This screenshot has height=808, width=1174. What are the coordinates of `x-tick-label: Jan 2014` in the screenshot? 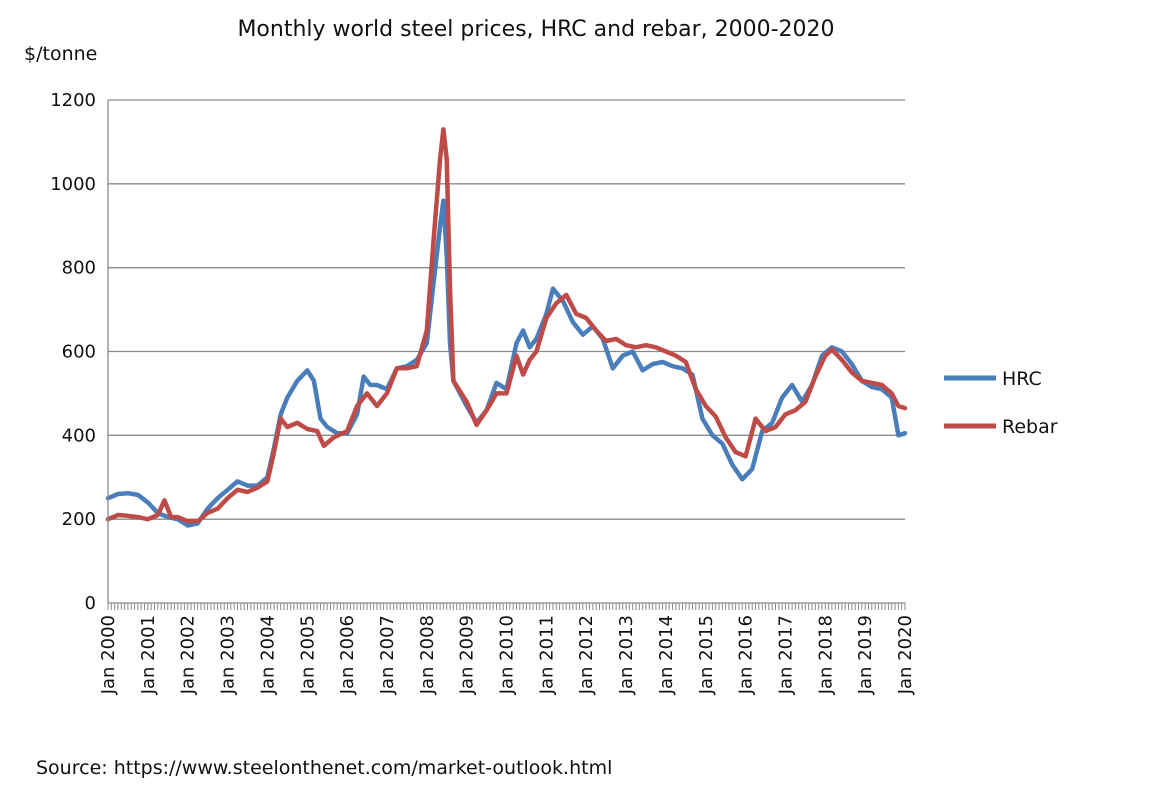 It's located at (666, 655).